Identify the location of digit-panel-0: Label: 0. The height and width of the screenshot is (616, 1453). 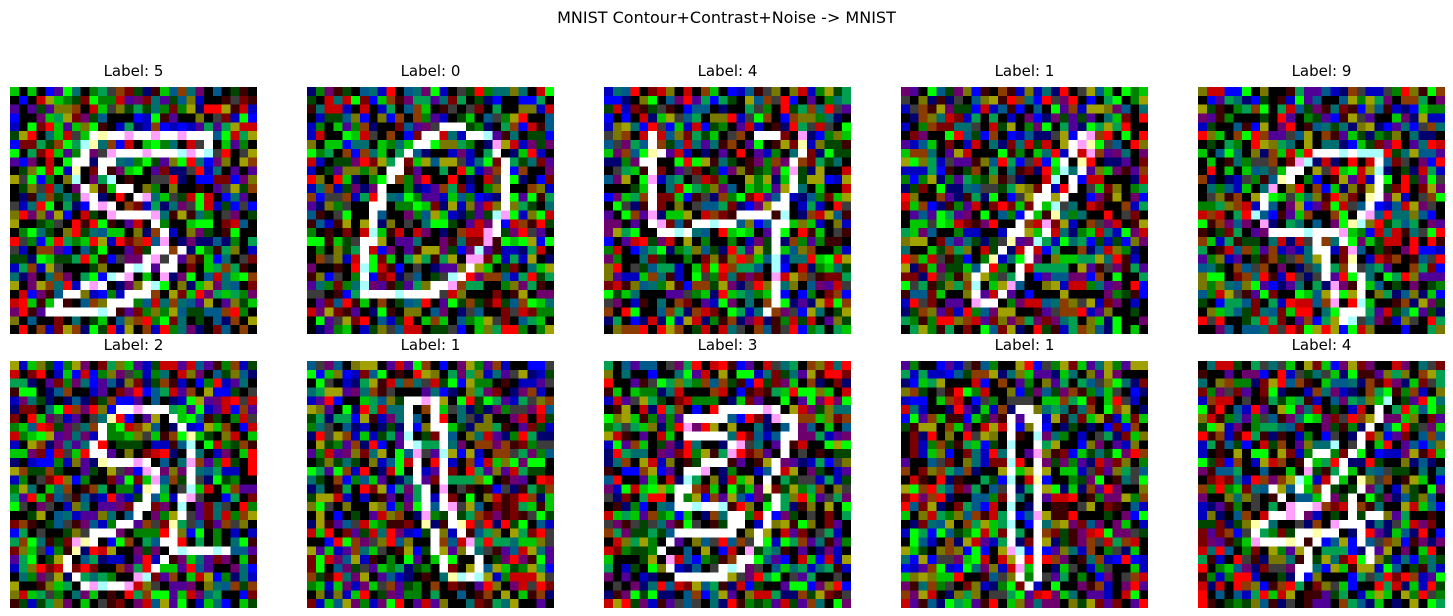
(430, 198).